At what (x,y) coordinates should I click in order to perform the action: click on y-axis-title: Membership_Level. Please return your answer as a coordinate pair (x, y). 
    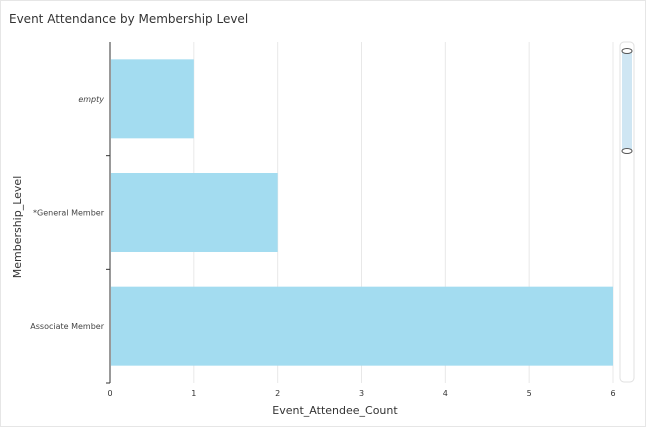
    Looking at the image, I should click on (17, 227).